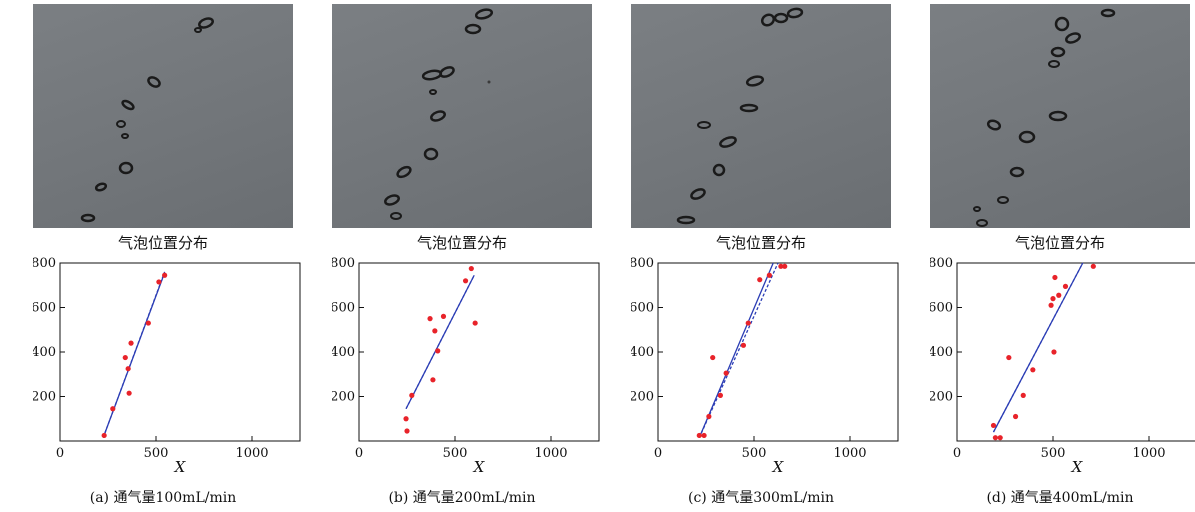 This screenshot has width=1195, height=512. I want to click on plot-frame, so click(479, 352).